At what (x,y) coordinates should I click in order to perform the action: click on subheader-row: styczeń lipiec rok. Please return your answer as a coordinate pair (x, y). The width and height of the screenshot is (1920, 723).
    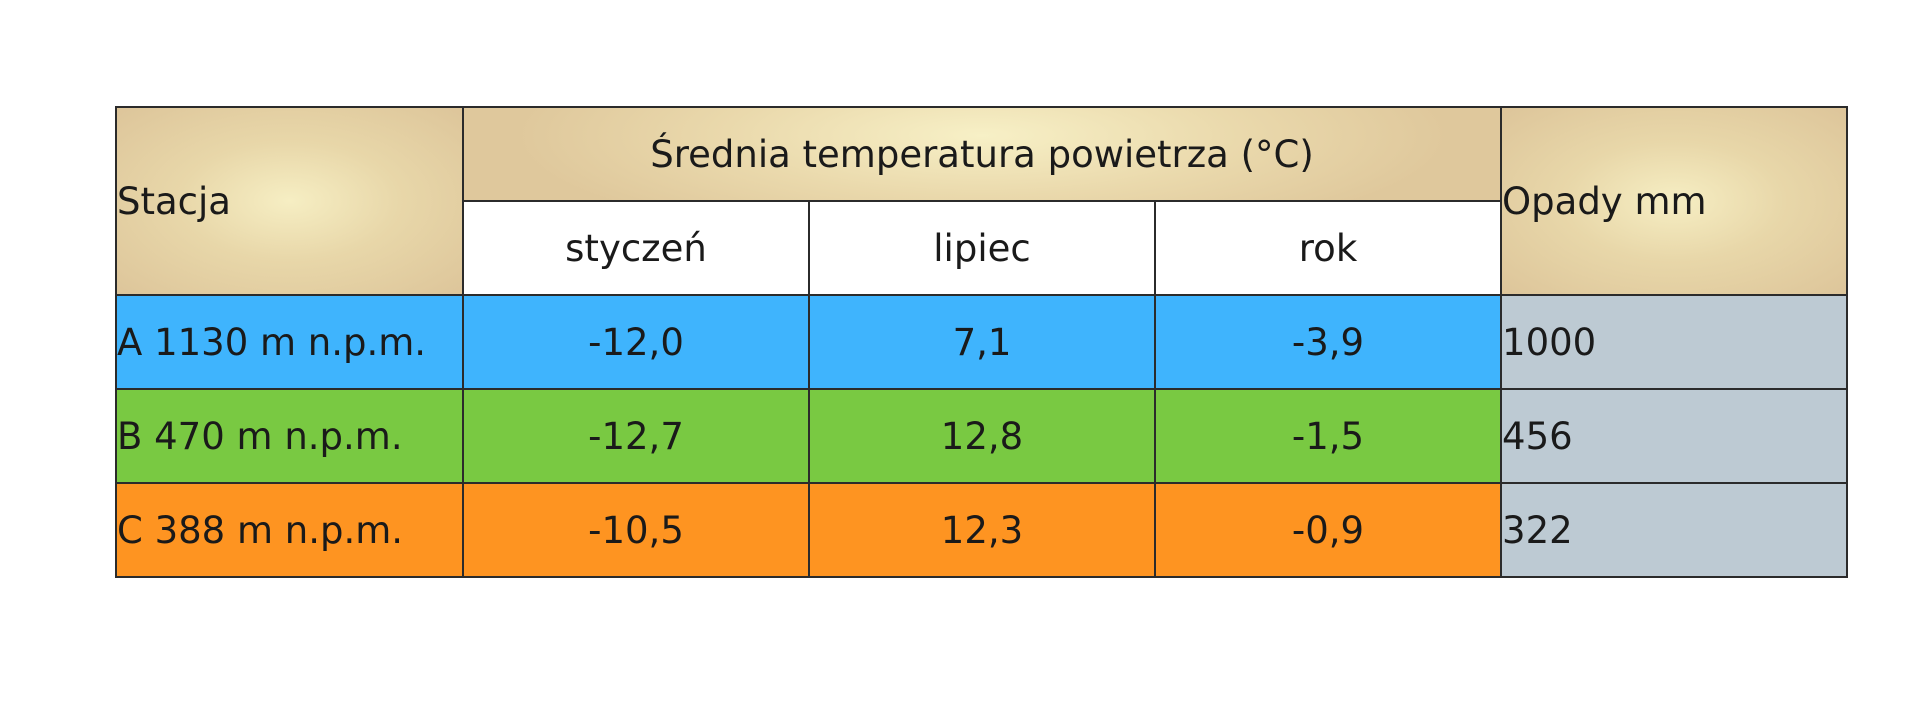
    Looking at the image, I should click on (981, 248).